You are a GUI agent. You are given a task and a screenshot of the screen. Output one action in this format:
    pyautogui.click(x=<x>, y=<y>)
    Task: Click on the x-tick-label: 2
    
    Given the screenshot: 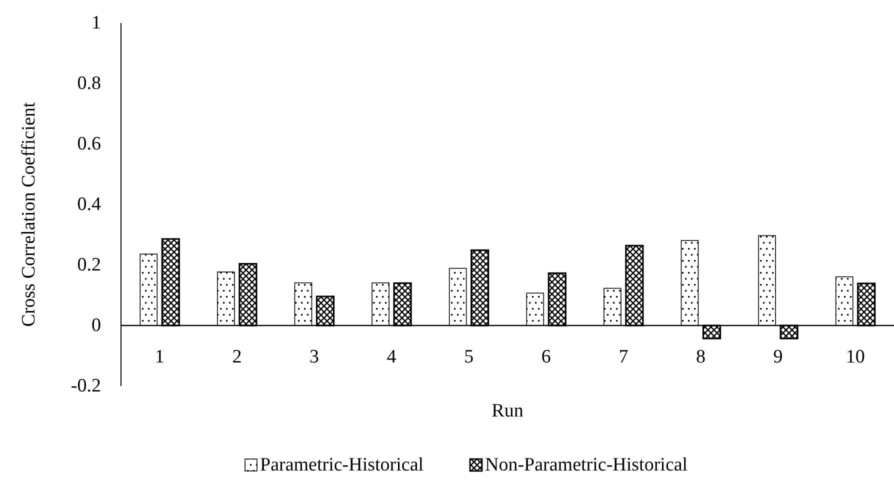 What is the action you would take?
    pyautogui.click(x=237, y=357)
    